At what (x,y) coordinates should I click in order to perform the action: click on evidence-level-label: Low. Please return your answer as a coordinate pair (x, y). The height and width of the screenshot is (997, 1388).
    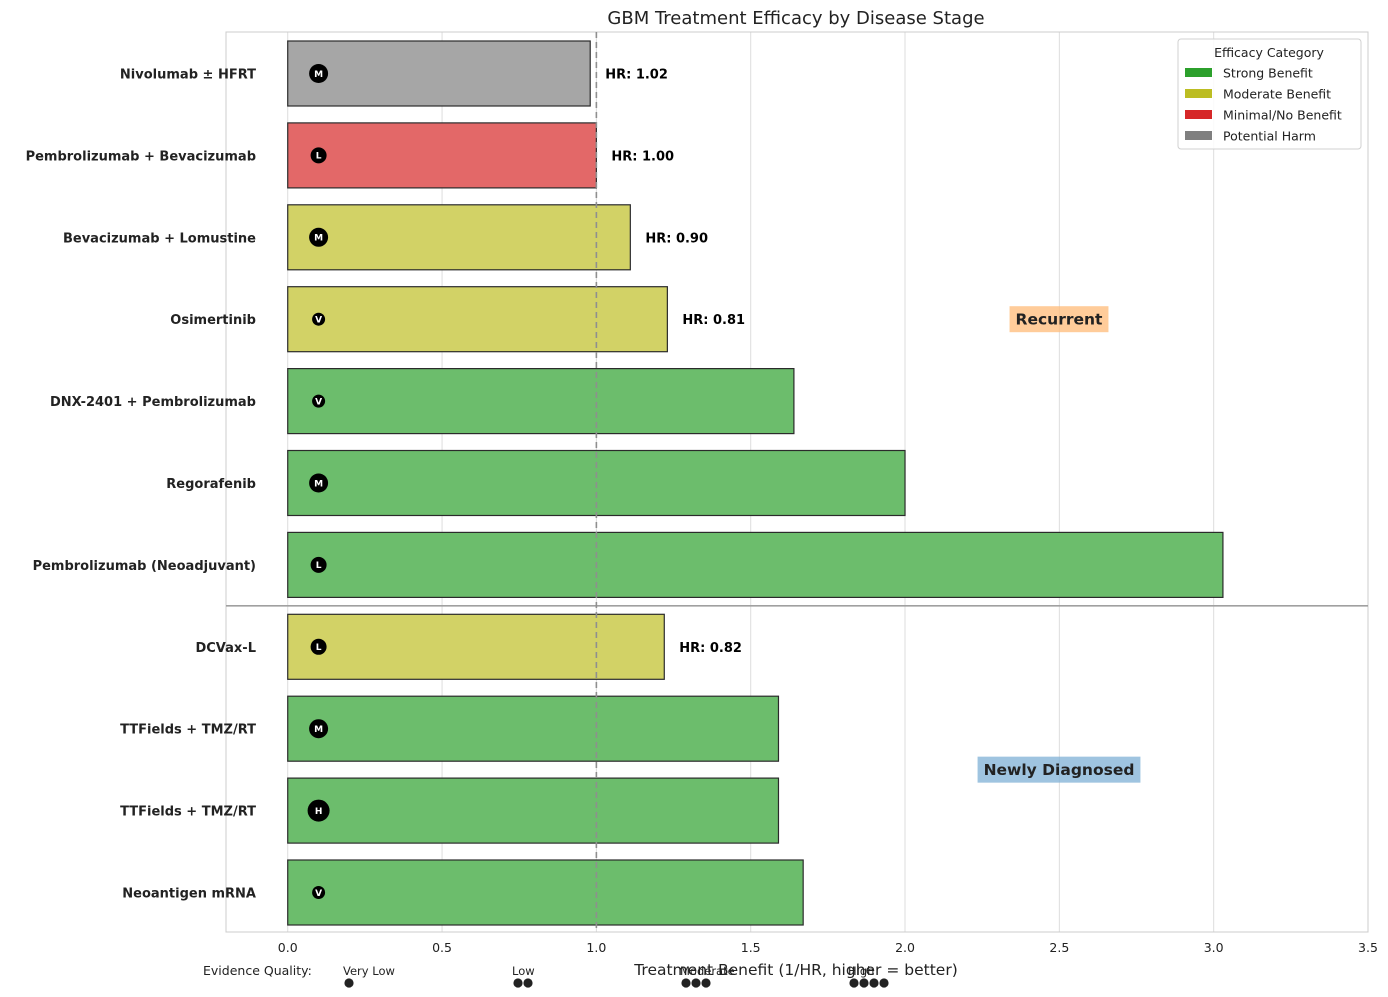
    Looking at the image, I should click on (523, 971).